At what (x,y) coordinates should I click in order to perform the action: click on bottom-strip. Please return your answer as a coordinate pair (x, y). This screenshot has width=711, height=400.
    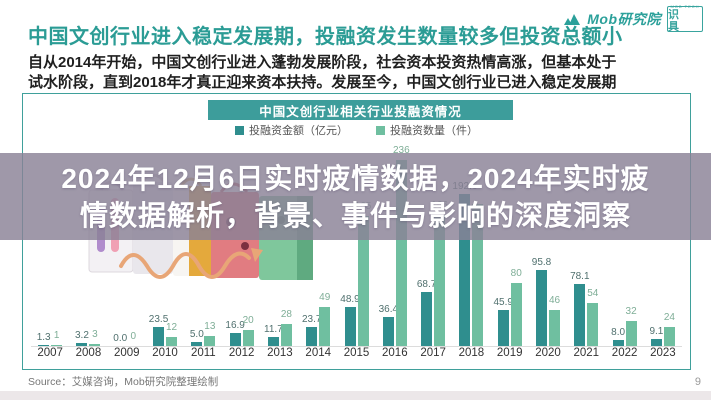
    Looking at the image, I should click on (355, 395).